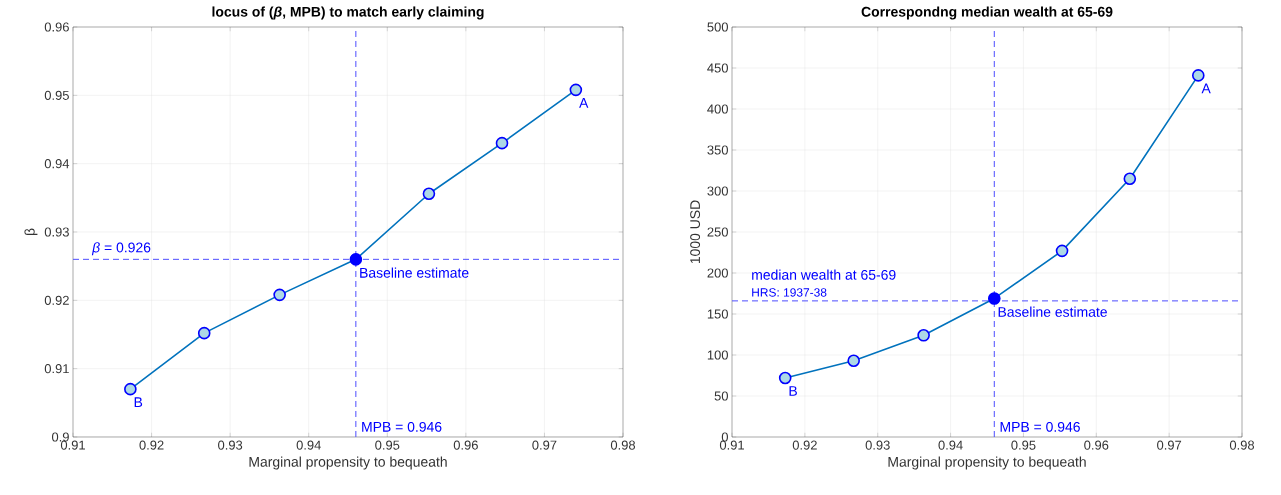 The image size is (1281, 495). I want to click on y-axis-title: 1000 USD, so click(695, 232).